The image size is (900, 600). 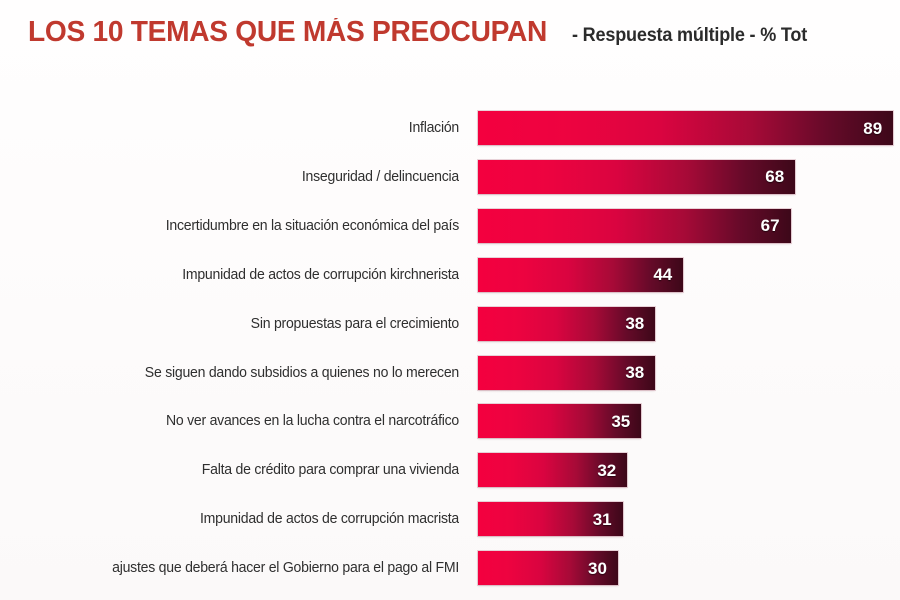 I want to click on bar: 67, so click(x=634, y=225).